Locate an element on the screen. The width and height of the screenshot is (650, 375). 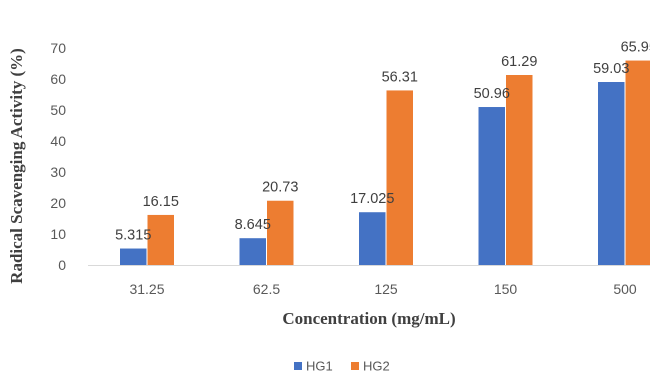
legend-label: HG1 is located at coordinates (319, 366).